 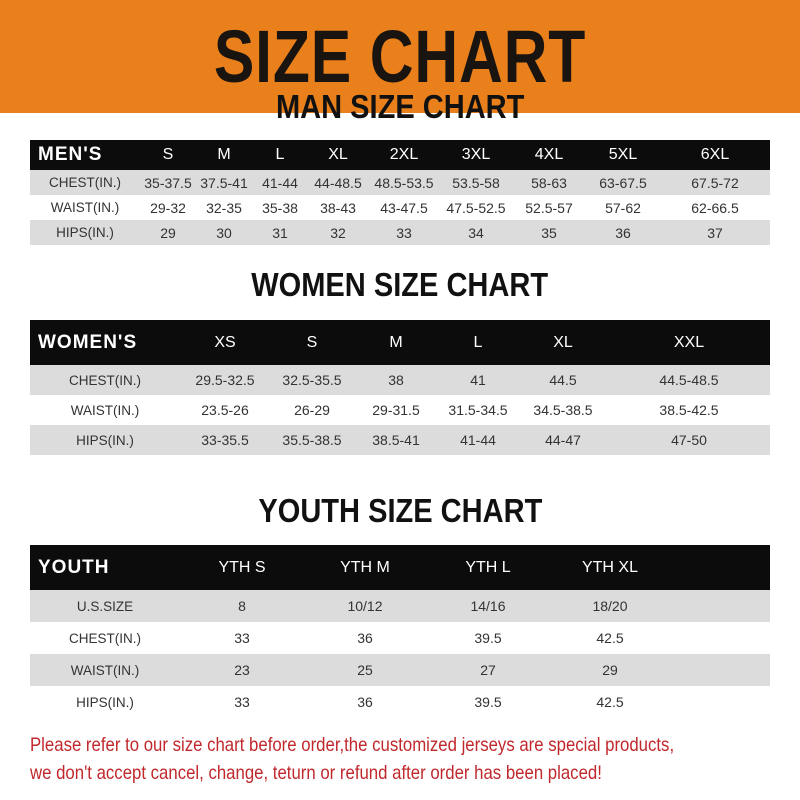 I want to click on measurement-cell: 32, so click(x=338, y=232).